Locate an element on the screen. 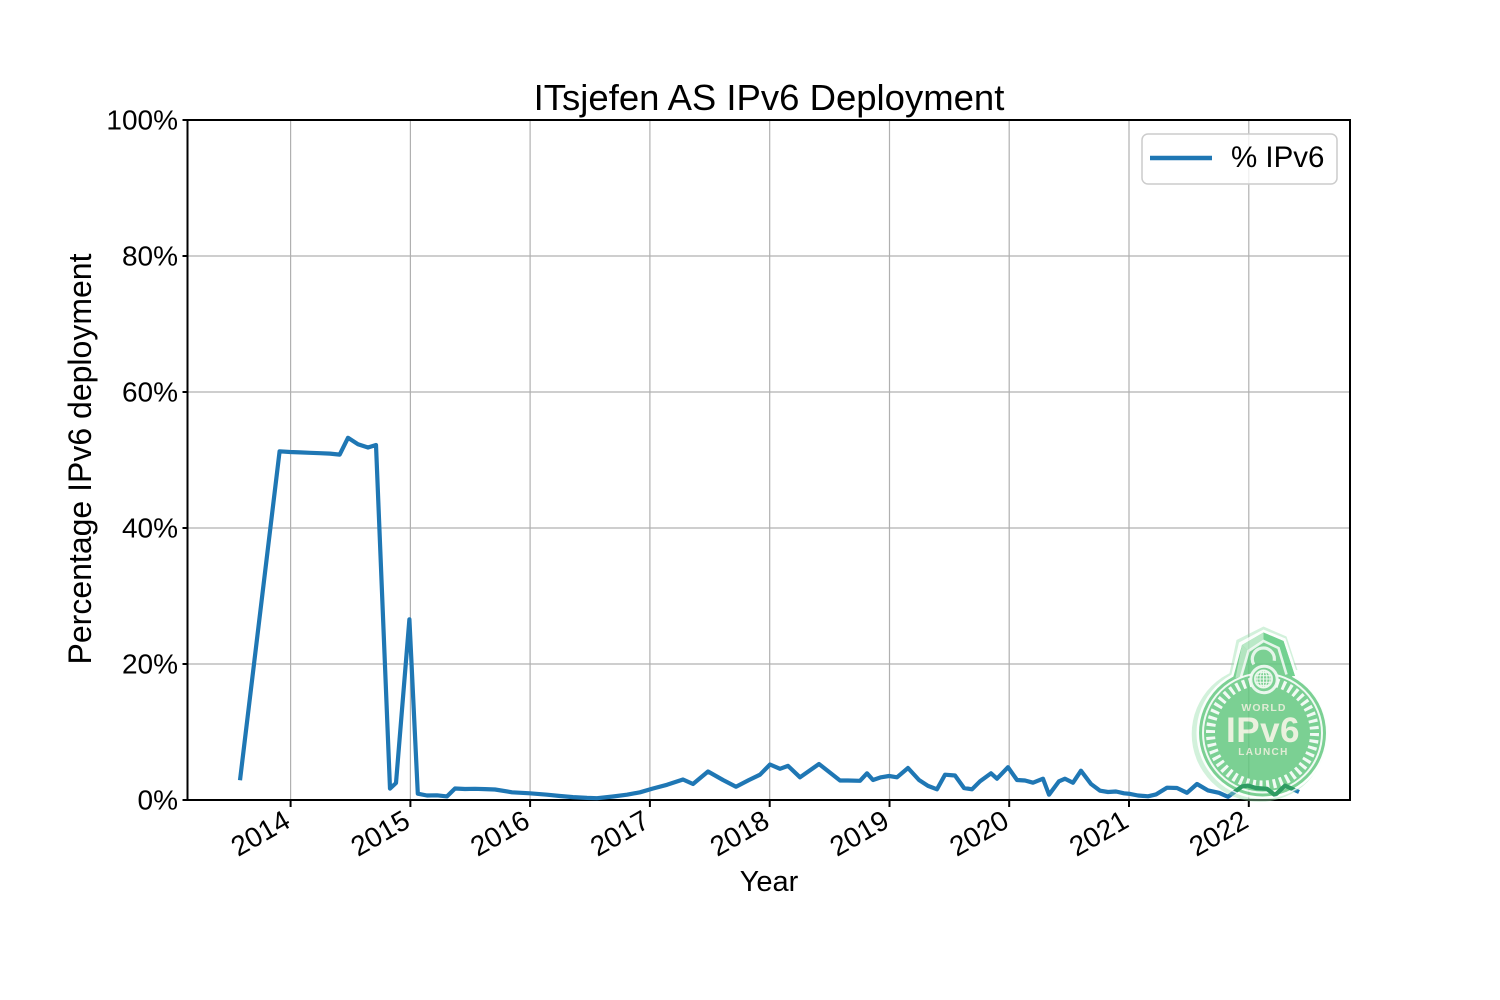 Image resolution: width=1500 pixels, height=1000 pixels. svg-text: % IPv6 is located at coordinates (1277, 157).